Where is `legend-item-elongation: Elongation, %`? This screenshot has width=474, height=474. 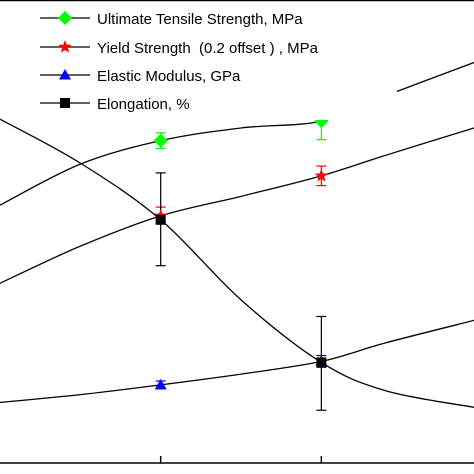 legend-item-elongation: Elongation, % is located at coordinates (115, 104).